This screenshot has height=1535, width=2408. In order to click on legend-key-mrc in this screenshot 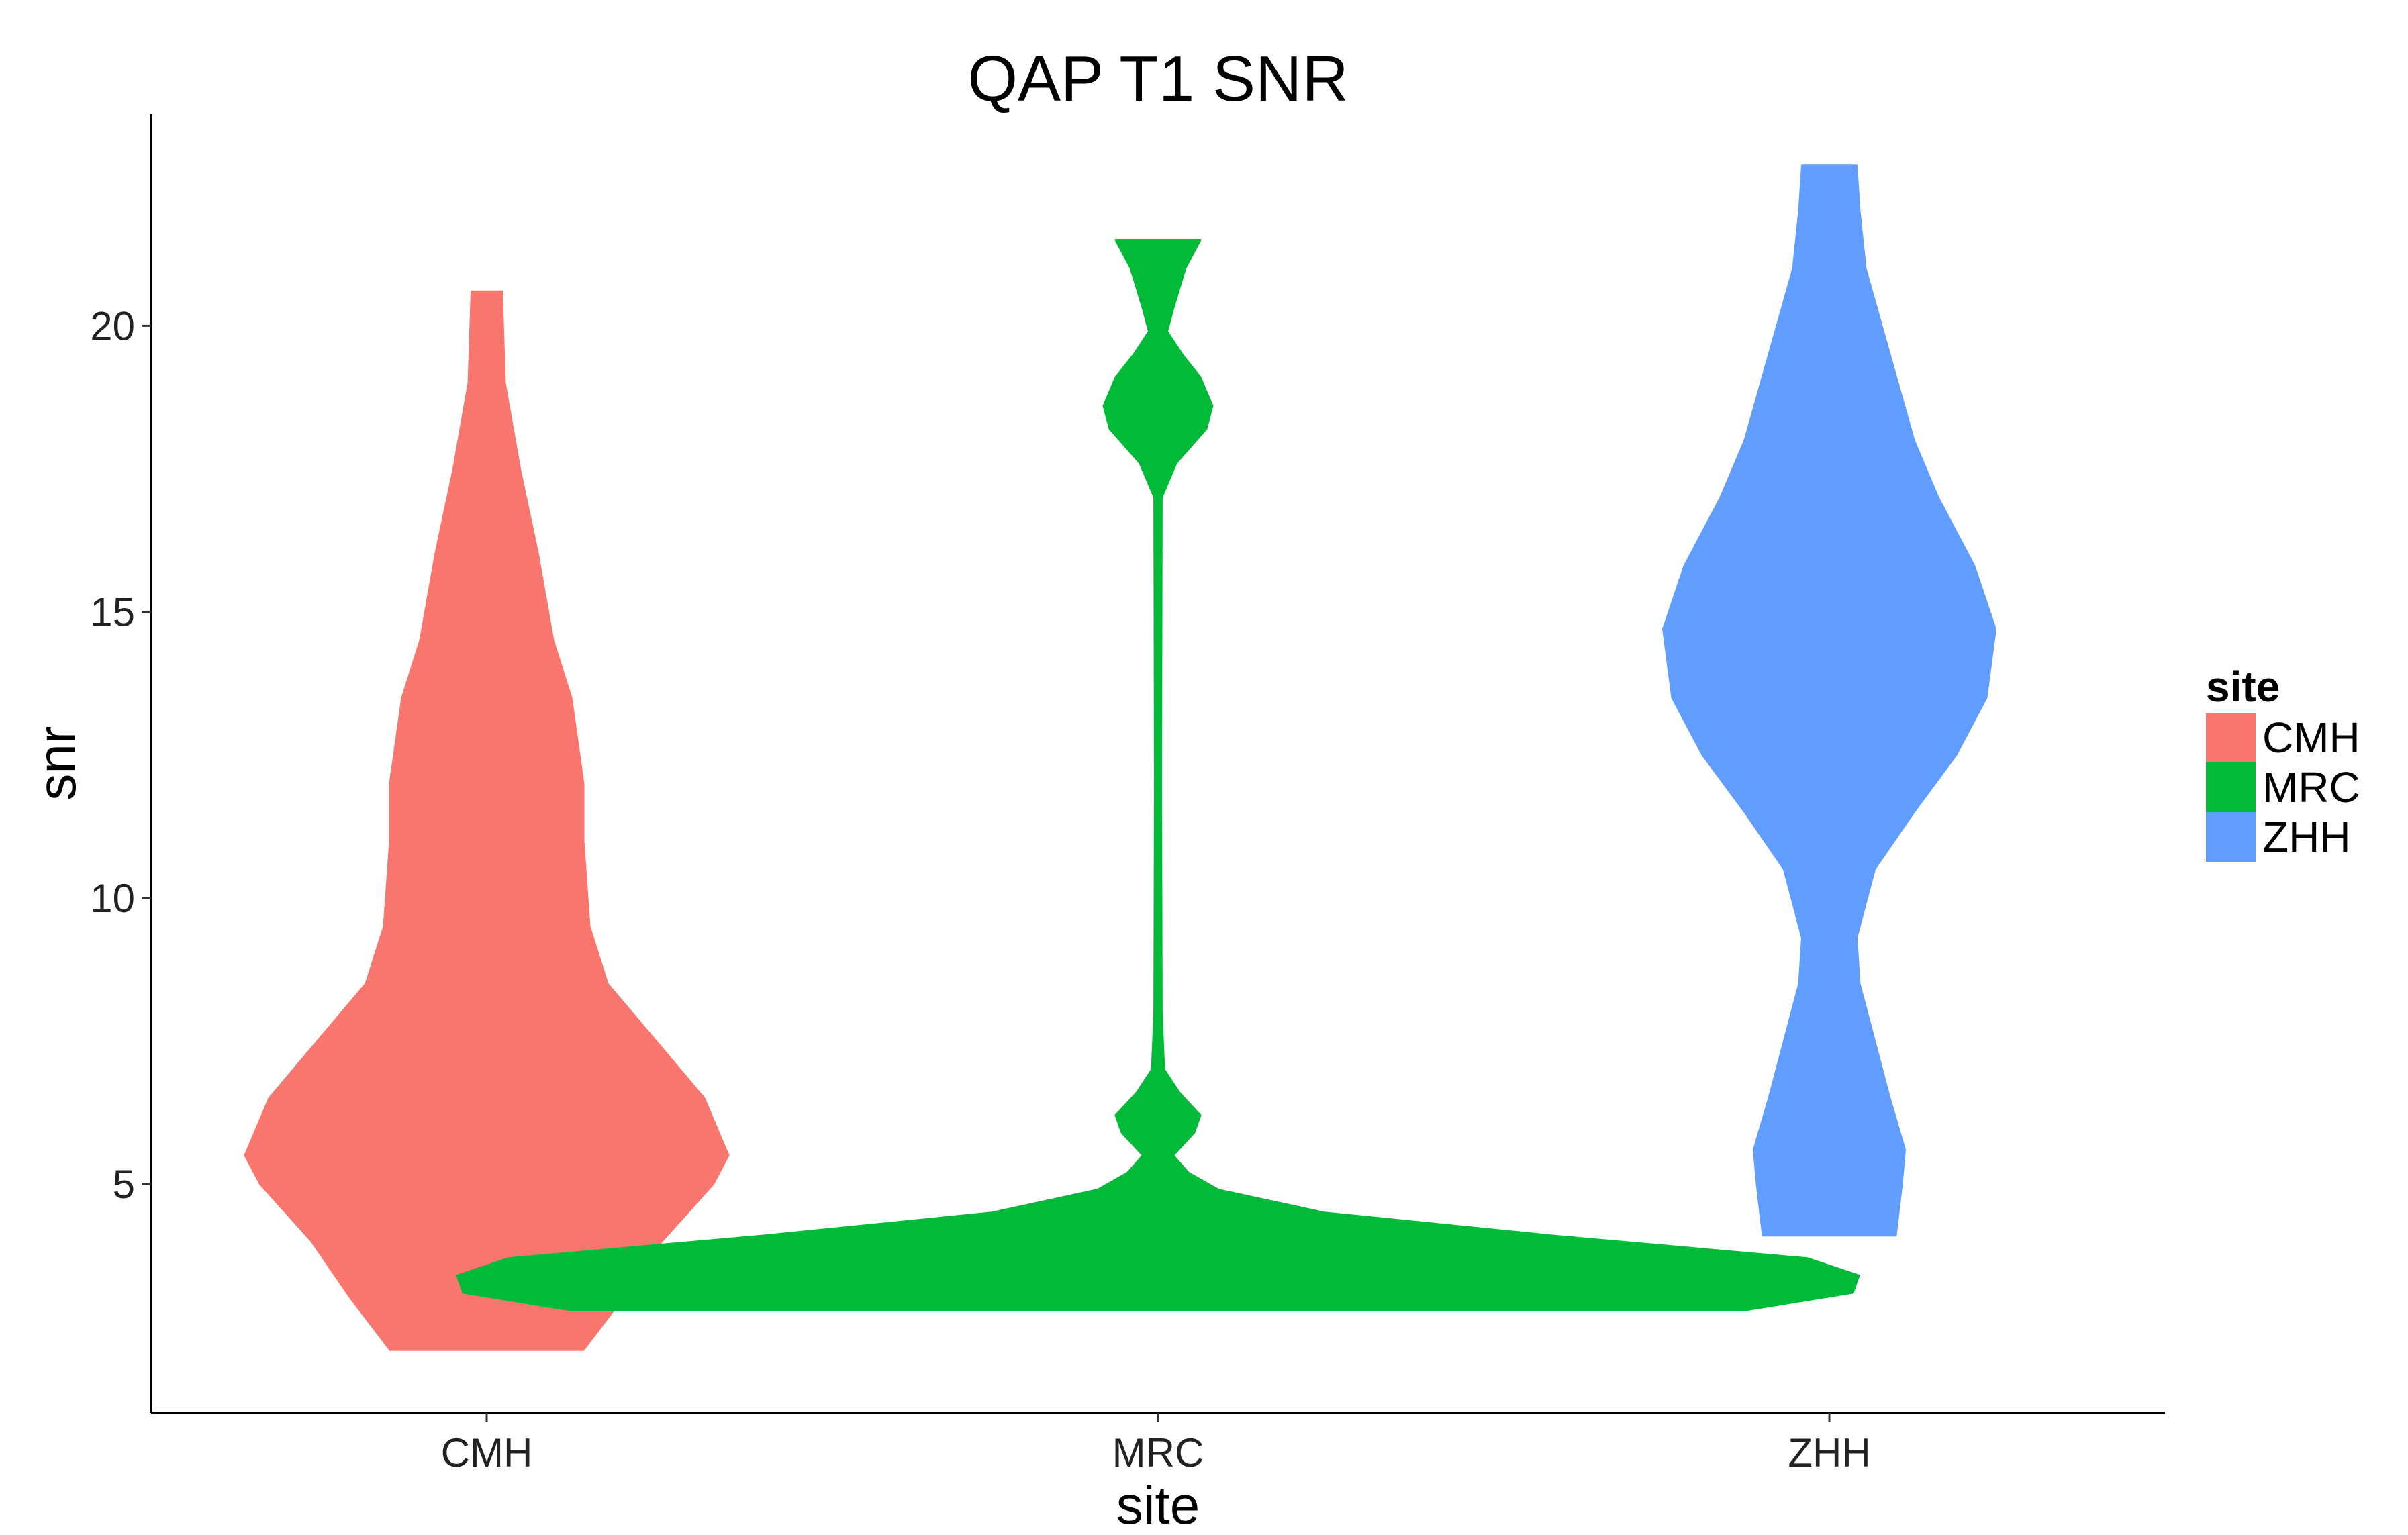, I will do `click(2231, 787)`.